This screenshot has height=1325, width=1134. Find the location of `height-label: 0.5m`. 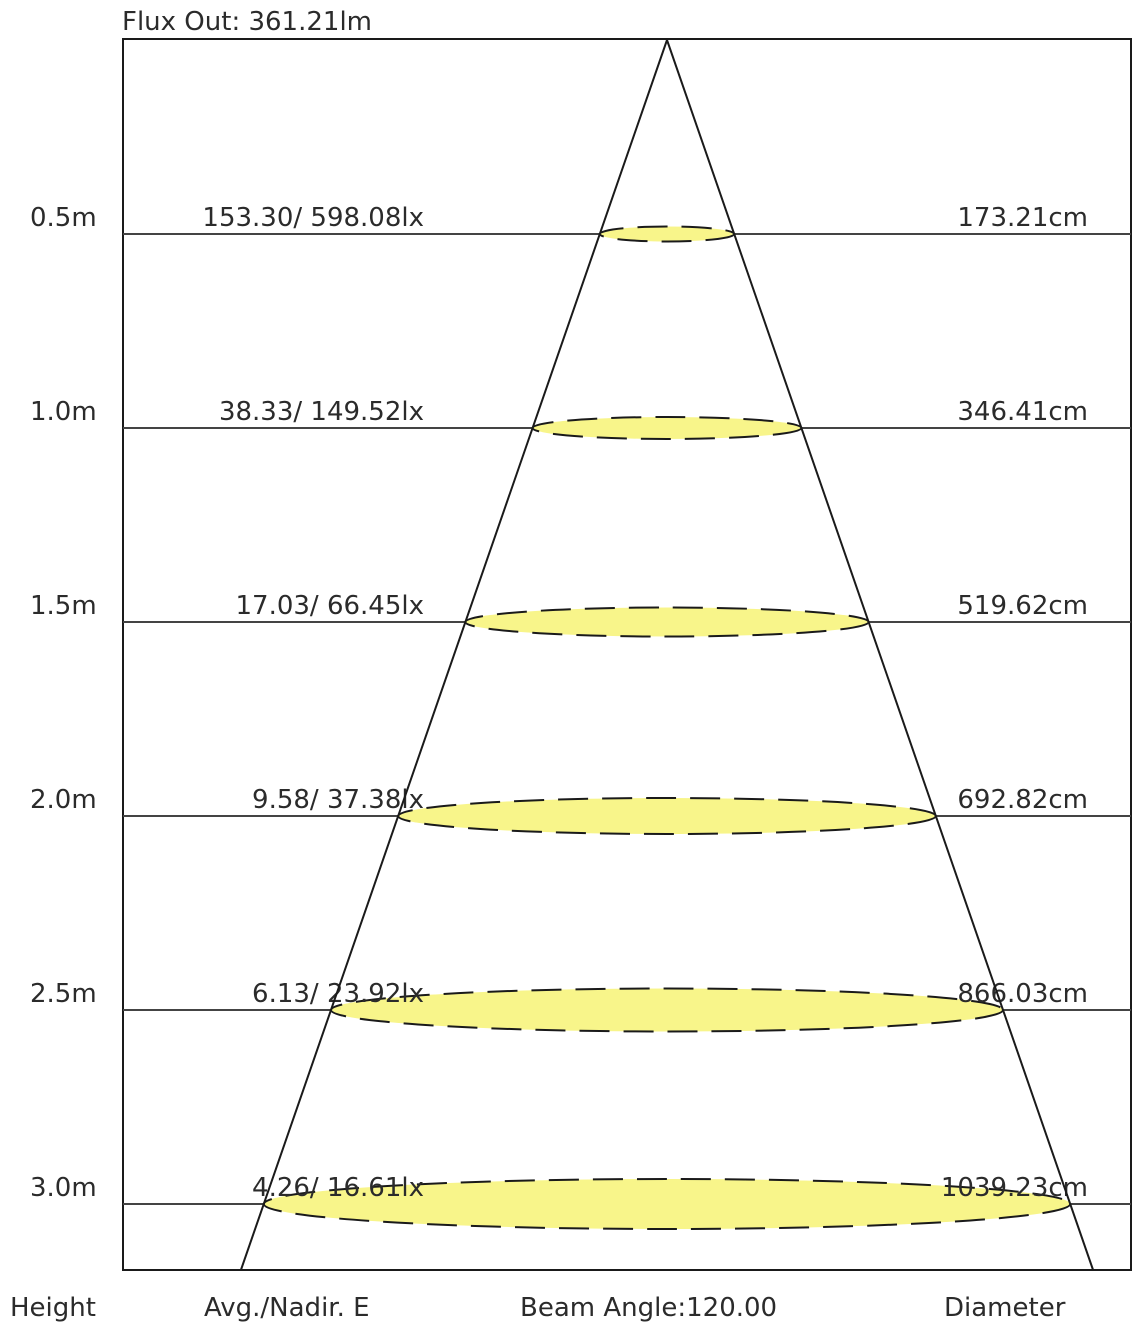

height-label: 0.5m is located at coordinates (63, 218).